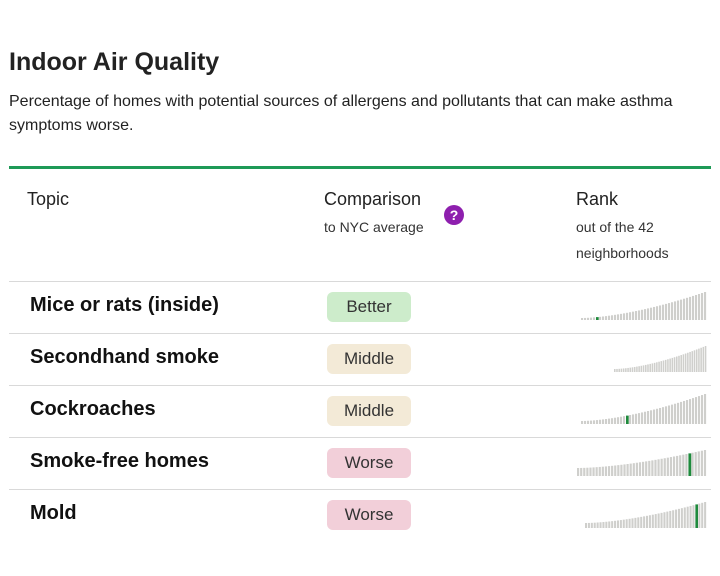  I want to click on table-row: Mice or rats (inside) Better, so click(360, 307).